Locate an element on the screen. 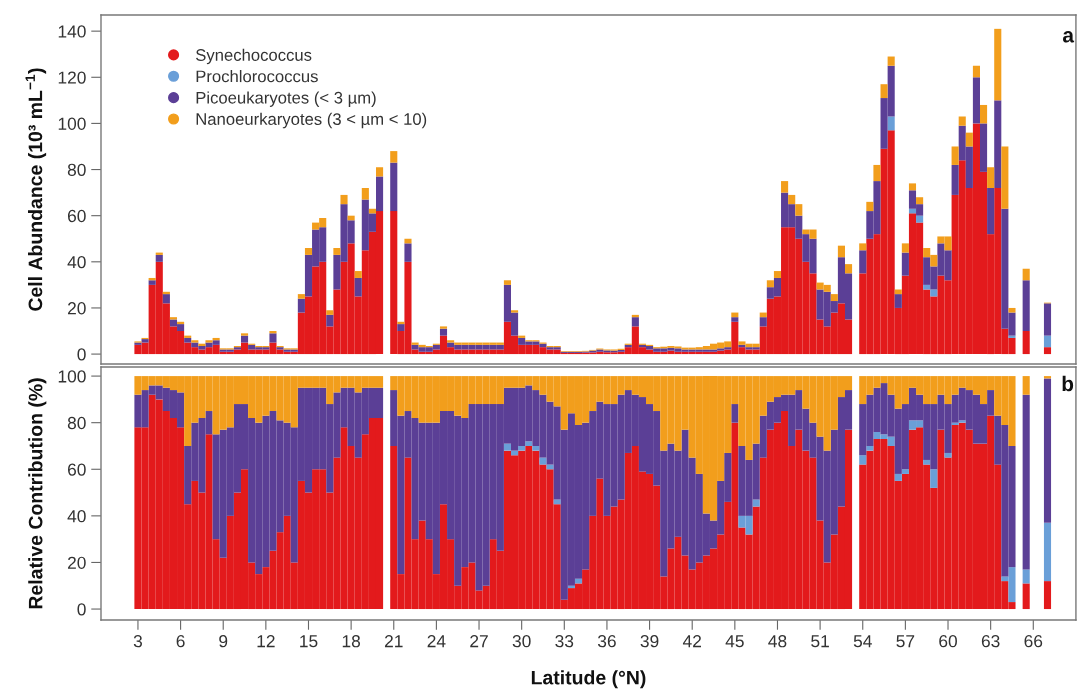  x-tick-label: 39 is located at coordinates (649, 641).